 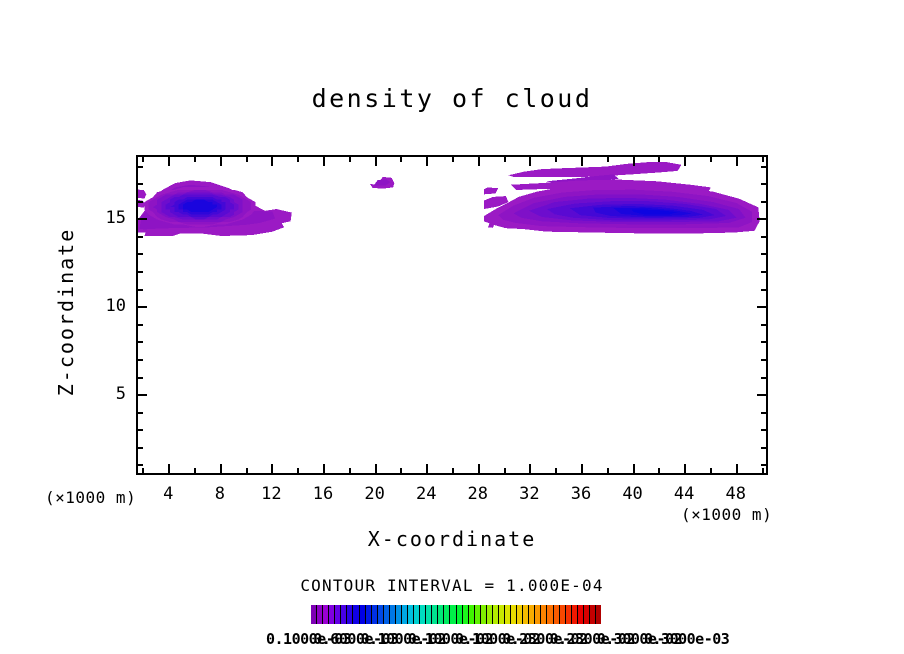 I want to click on y-tick-label: 10, so click(x=115, y=306).